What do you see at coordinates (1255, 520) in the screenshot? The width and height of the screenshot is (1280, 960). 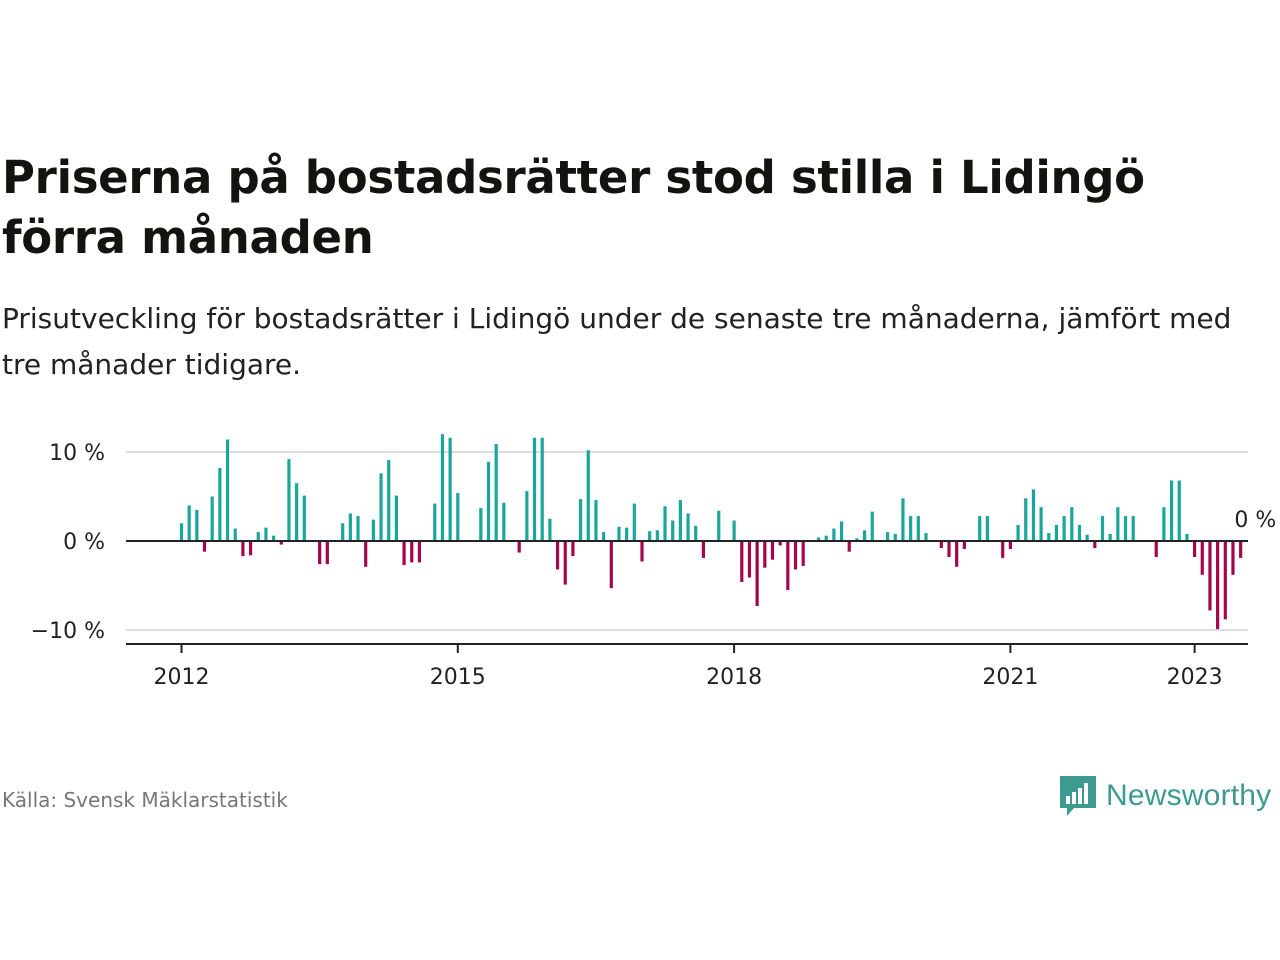 I see `last-value-label: 0 %` at bounding box center [1255, 520].